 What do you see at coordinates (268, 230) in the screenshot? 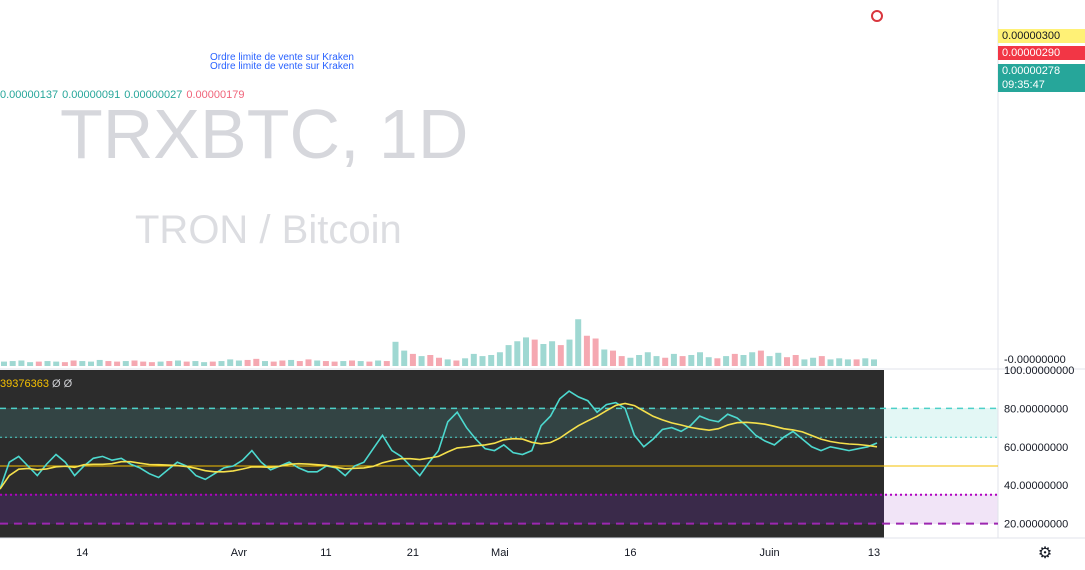
I see `pair-watermark: TRON / Bitcoin` at bounding box center [268, 230].